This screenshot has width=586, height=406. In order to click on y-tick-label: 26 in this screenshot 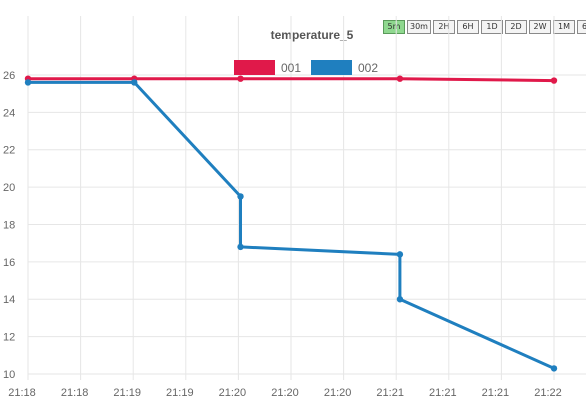, I will do `click(9, 76)`.